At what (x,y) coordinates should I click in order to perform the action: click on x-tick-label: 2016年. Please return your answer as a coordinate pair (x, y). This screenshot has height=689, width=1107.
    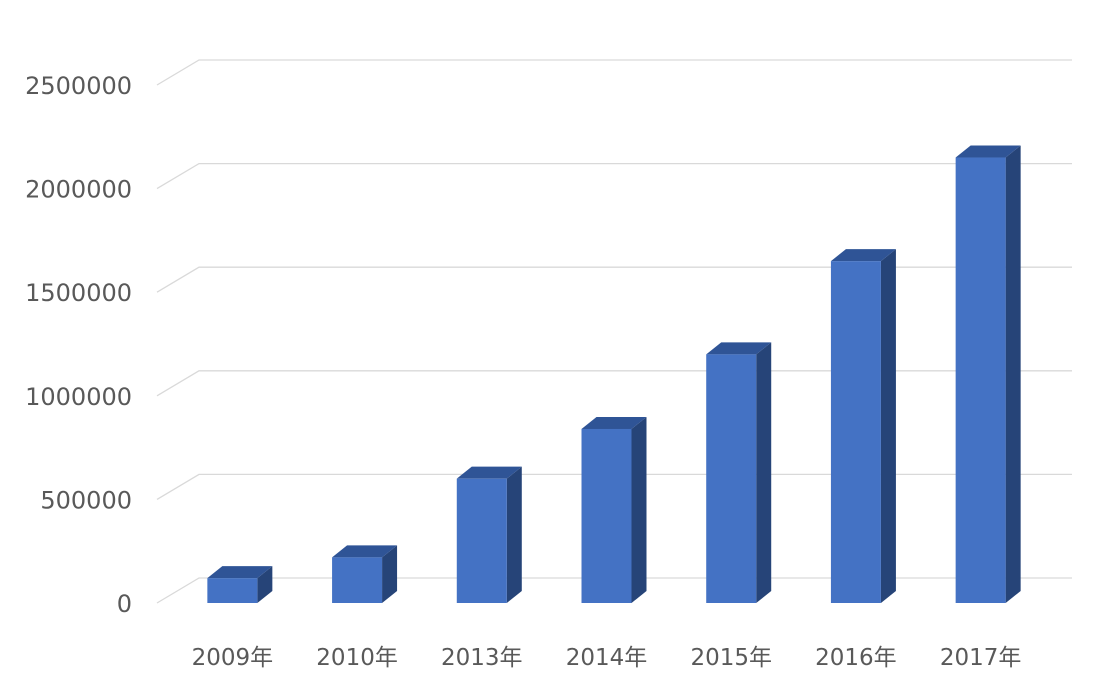
    Looking at the image, I should click on (856, 658).